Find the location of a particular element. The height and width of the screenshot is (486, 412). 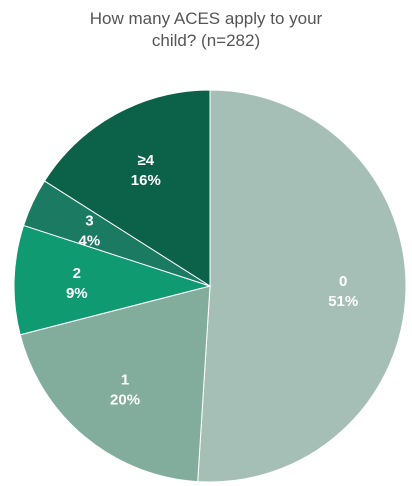

slice-category-label: 2 is located at coordinates (77, 273).